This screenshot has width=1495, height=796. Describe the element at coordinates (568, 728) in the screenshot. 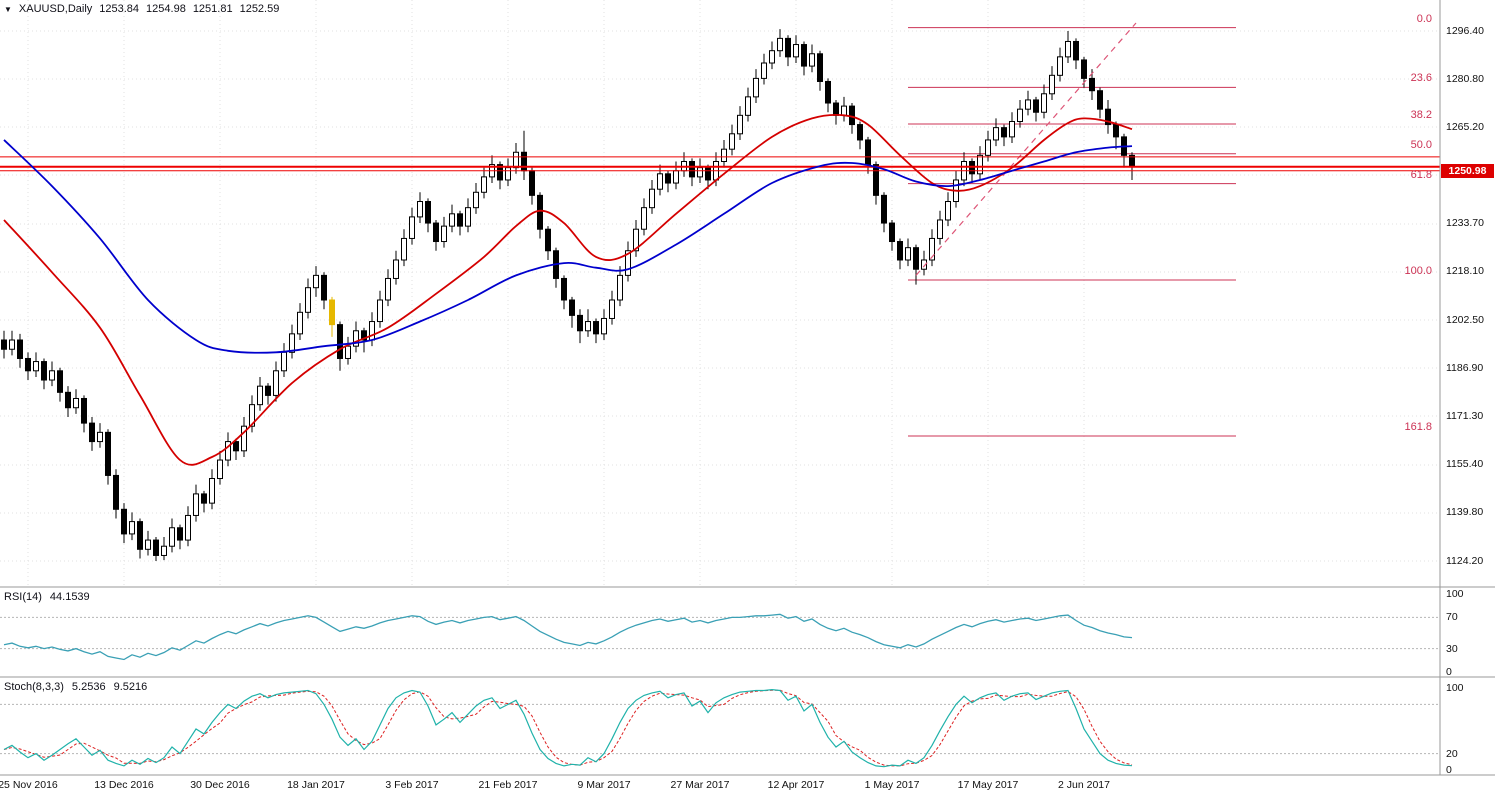

I see `stoch-main-line` at that location.